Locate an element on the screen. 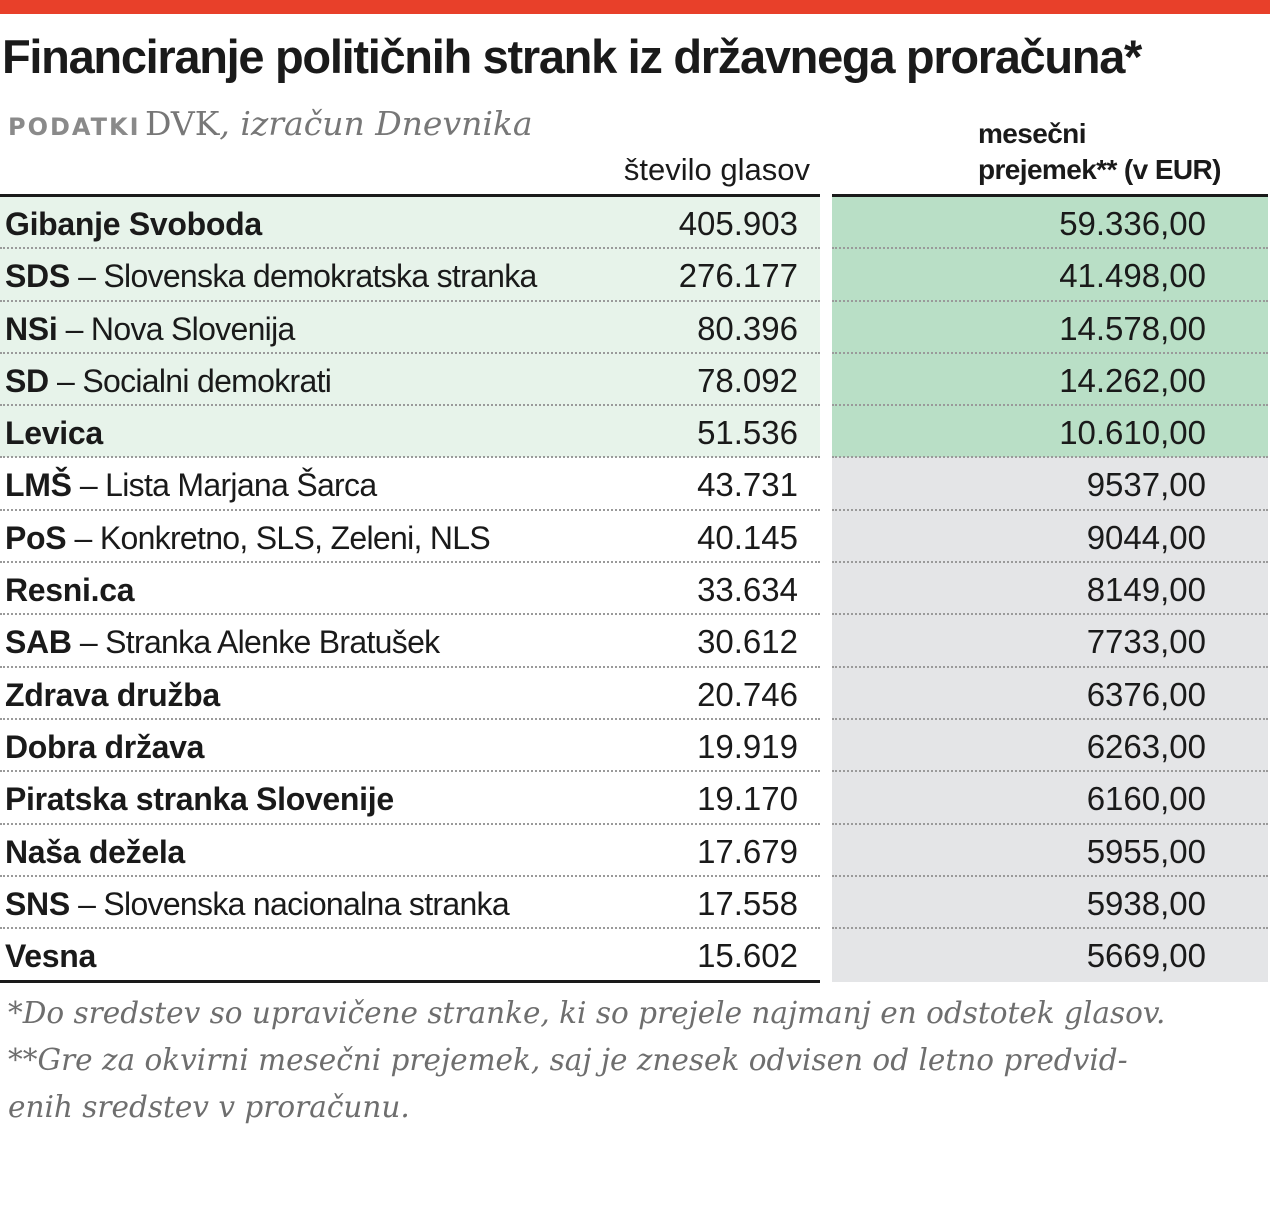  table-row: Zdrava družba 20.746 6376,00 is located at coordinates (635, 694).